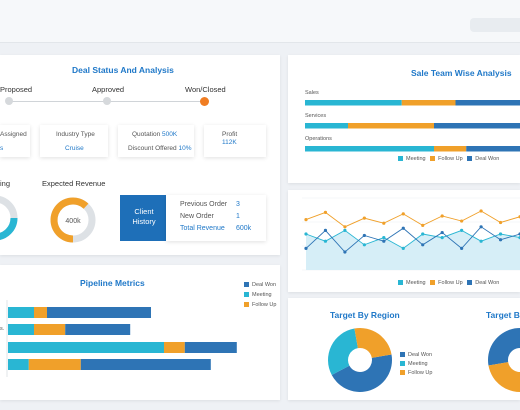 This screenshot has width=520, height=410. Describe the element at coordinates (15, 141) in the screenshot. I see `assigned-card: Assigned s` at that location.